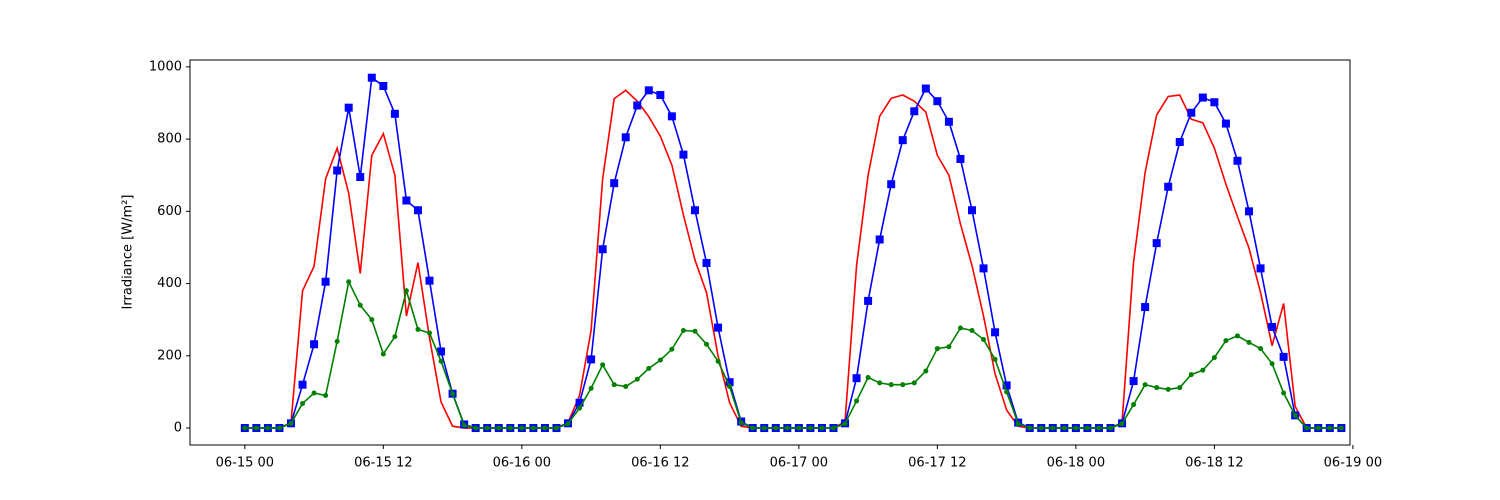 The width and height of the screenshot is (1500, 500). Describe the element at coordinates (165, 66) in the screenshot. I see `y-tick-label: 1000` at that location.